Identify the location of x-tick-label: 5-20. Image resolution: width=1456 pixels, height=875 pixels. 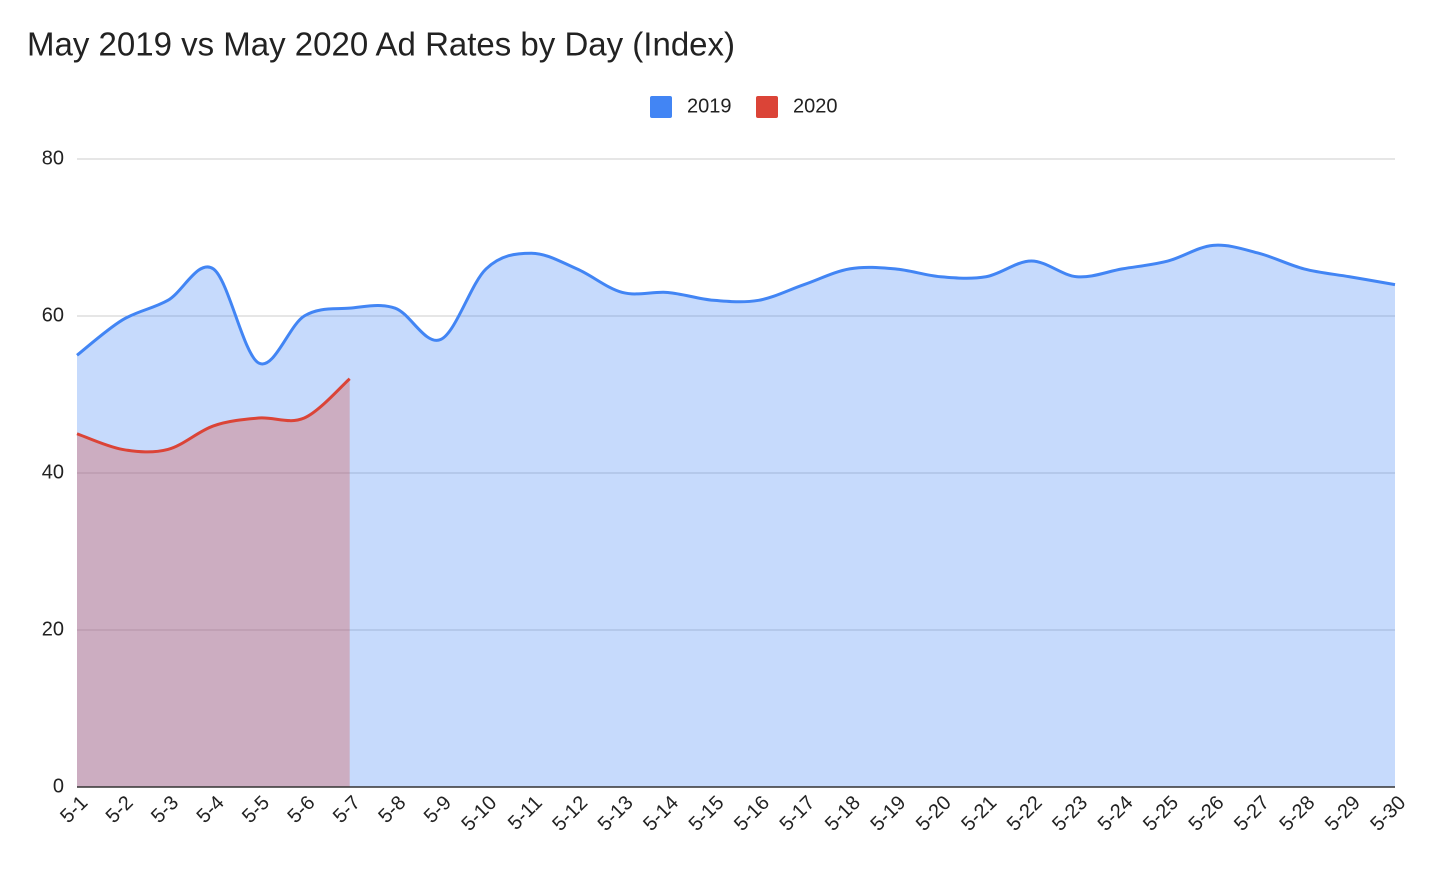
(934, 814).